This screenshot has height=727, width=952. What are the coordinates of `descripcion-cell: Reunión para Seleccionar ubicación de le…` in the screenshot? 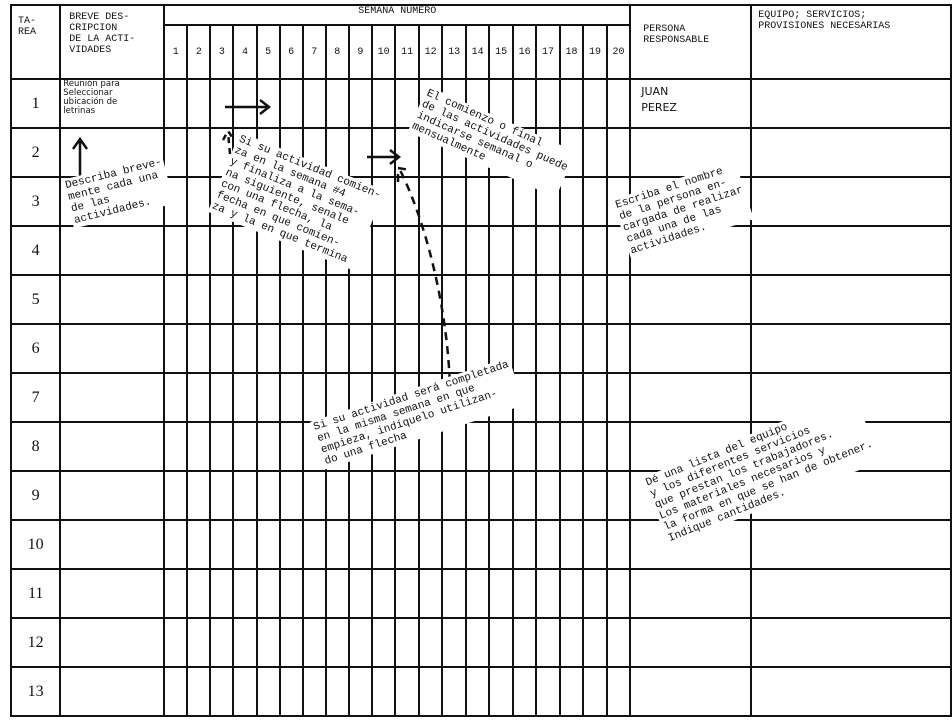 It's located at (112, 103).